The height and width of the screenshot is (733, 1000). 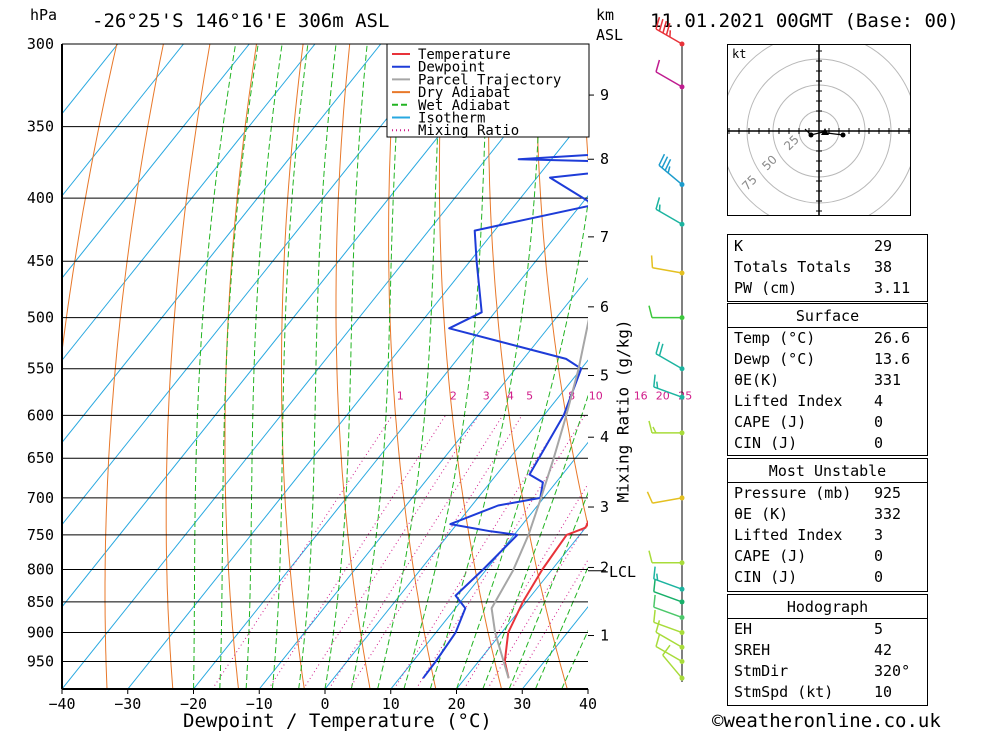 What do you see at coordinates (529, 396) in the screenshot?
I see `mixing-ratio-label: 5` at bounding box center [529, 396].